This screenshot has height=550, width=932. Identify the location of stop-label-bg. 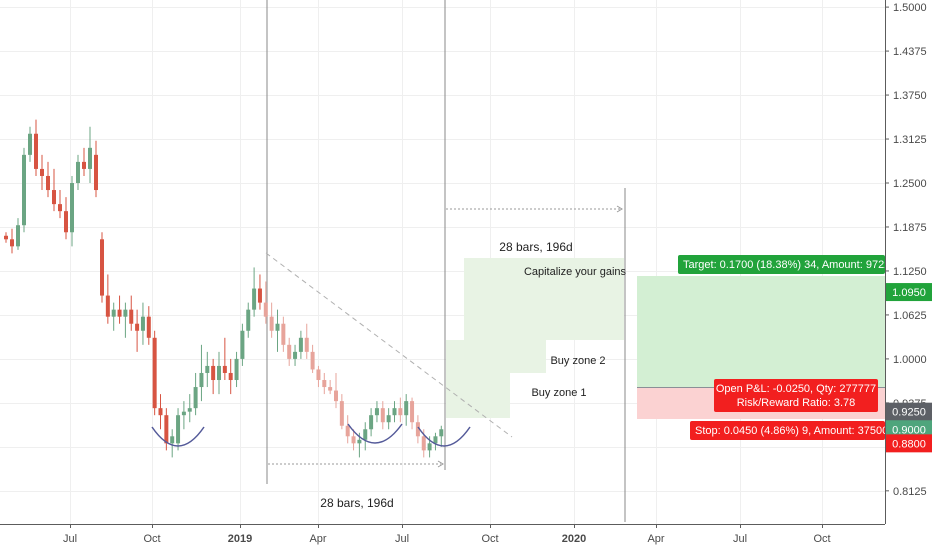
(787, 430).